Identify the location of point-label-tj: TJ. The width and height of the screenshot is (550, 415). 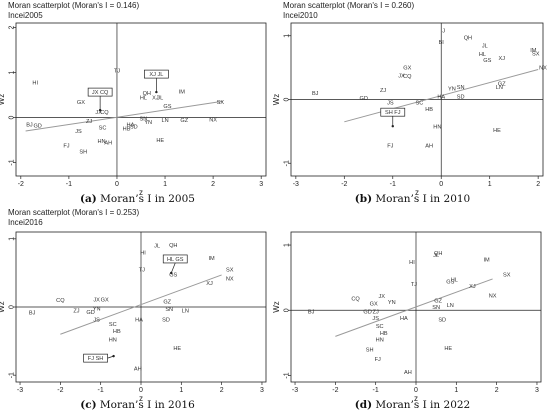
(142, 271).